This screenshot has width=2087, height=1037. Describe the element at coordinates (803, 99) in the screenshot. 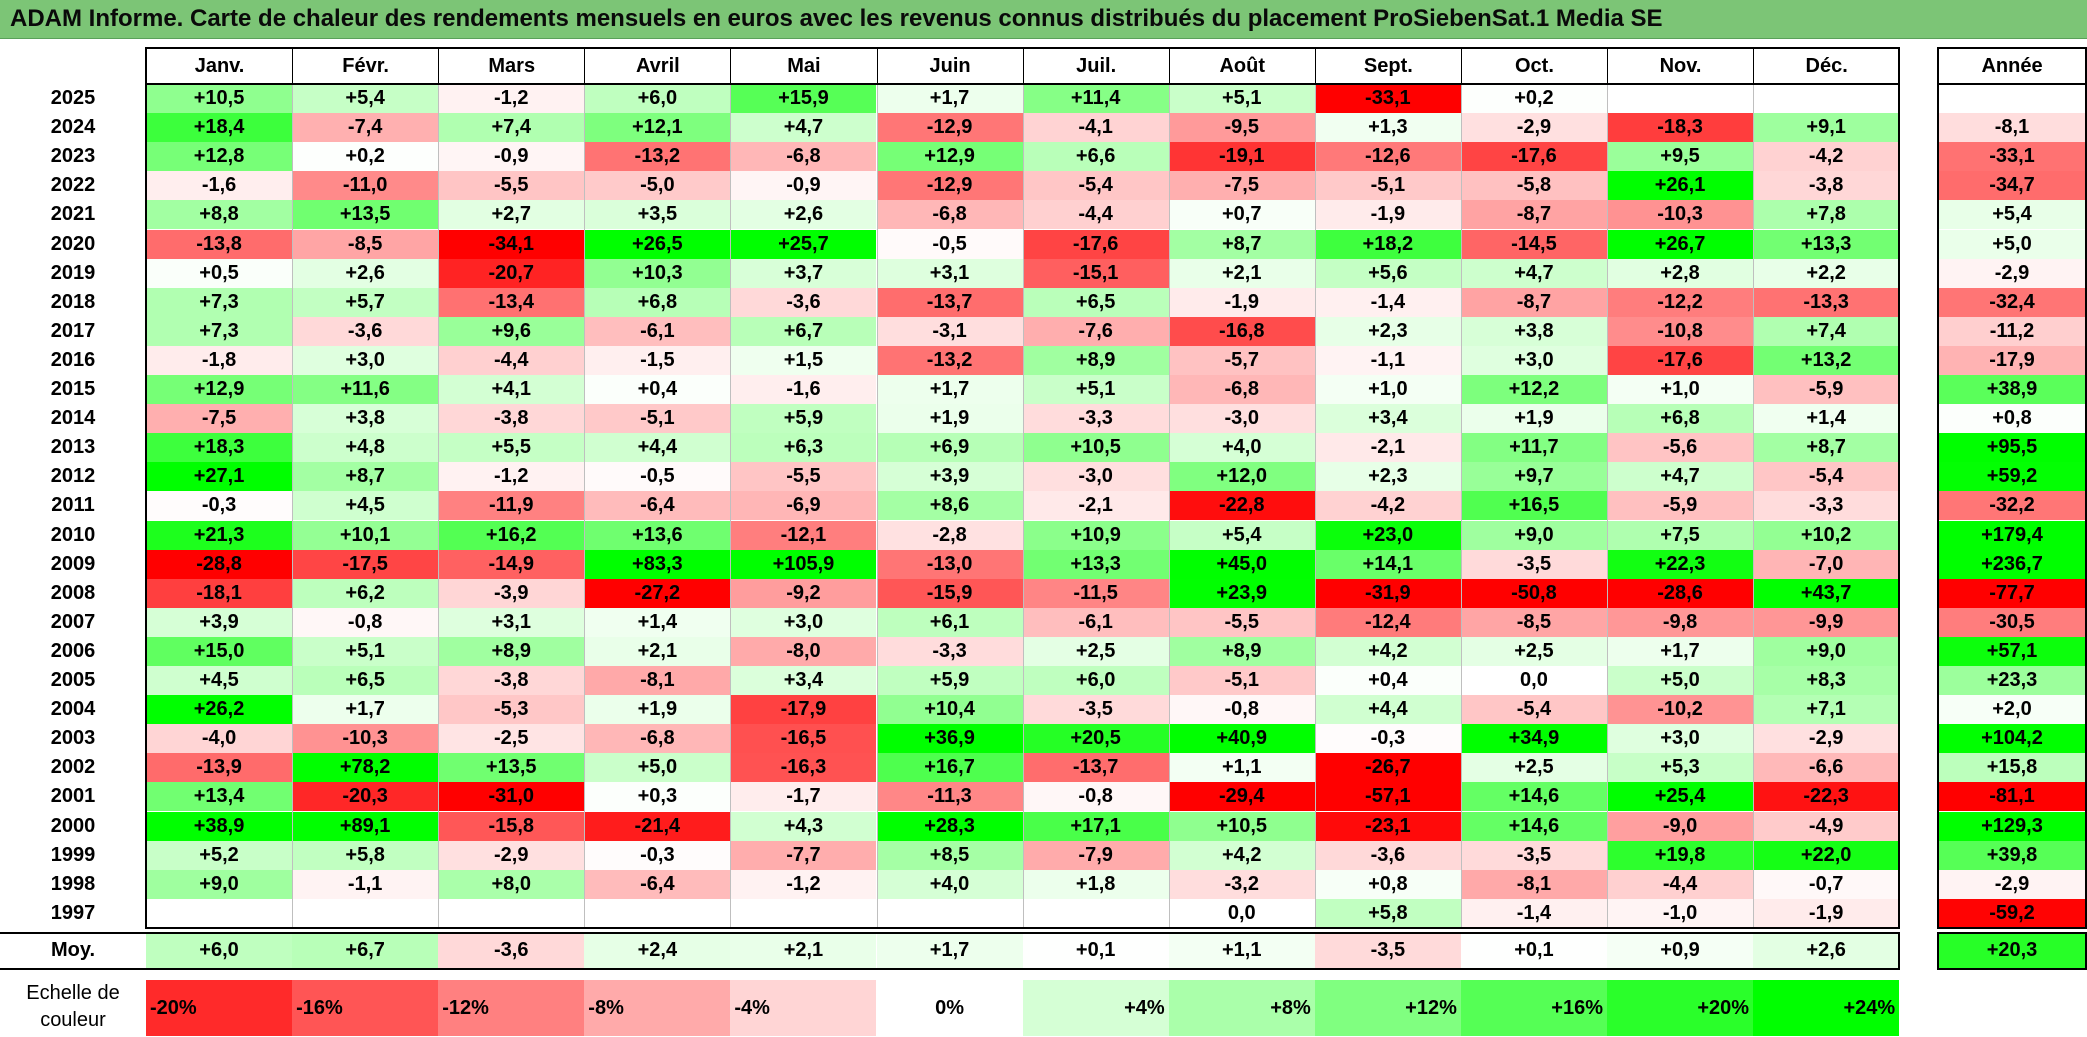

I see `heatmap-cell: +15,9` at that location.